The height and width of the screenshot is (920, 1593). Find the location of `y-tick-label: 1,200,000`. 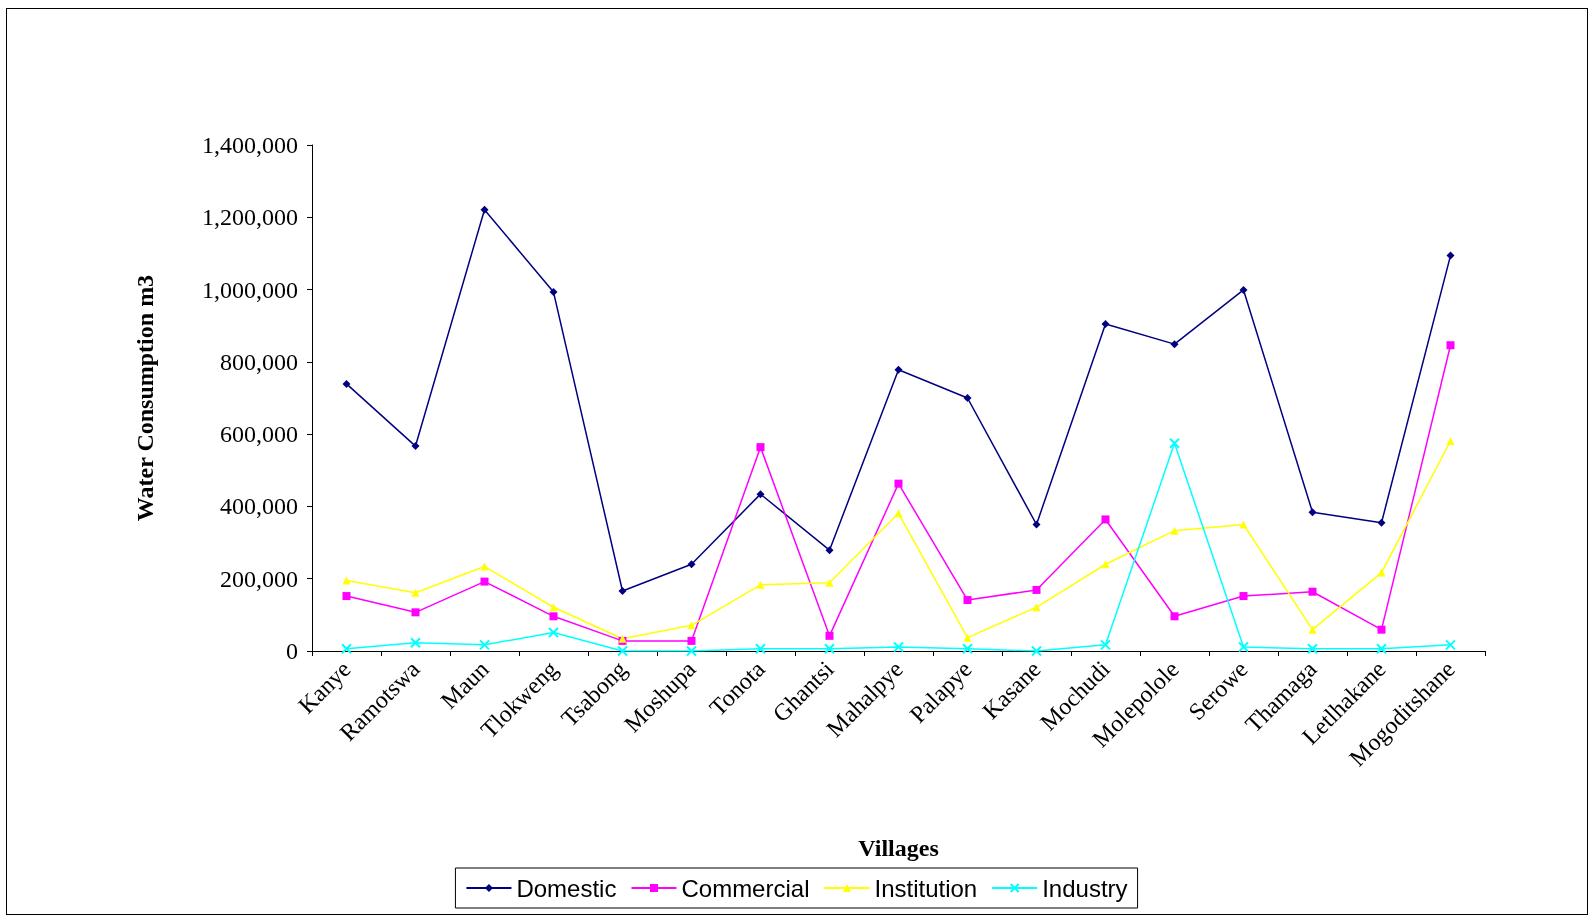

y-tick-label: 1,200,000 is located at coordinates (250, 217).